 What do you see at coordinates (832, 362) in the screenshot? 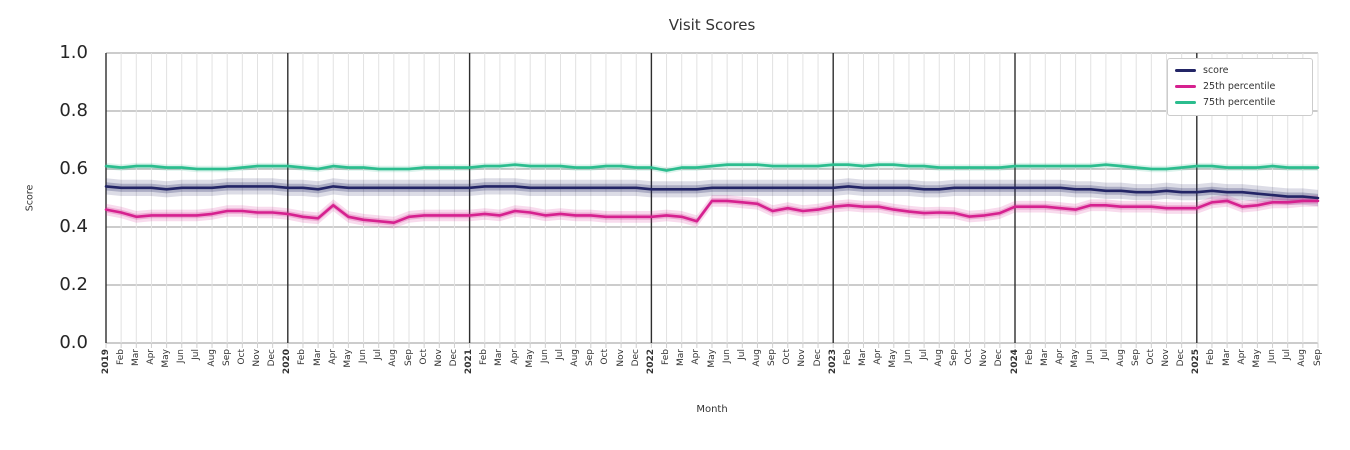
I see `x-tick-label-year: 2023` at bounding box center [832, 362].